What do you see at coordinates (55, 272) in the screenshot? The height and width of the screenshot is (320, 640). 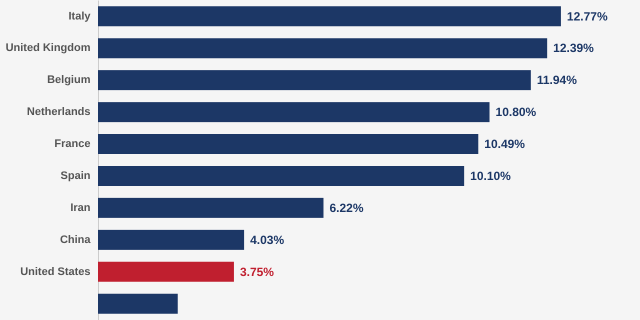 I see `y-tick-label: United States` at bounding box center [55, 272].